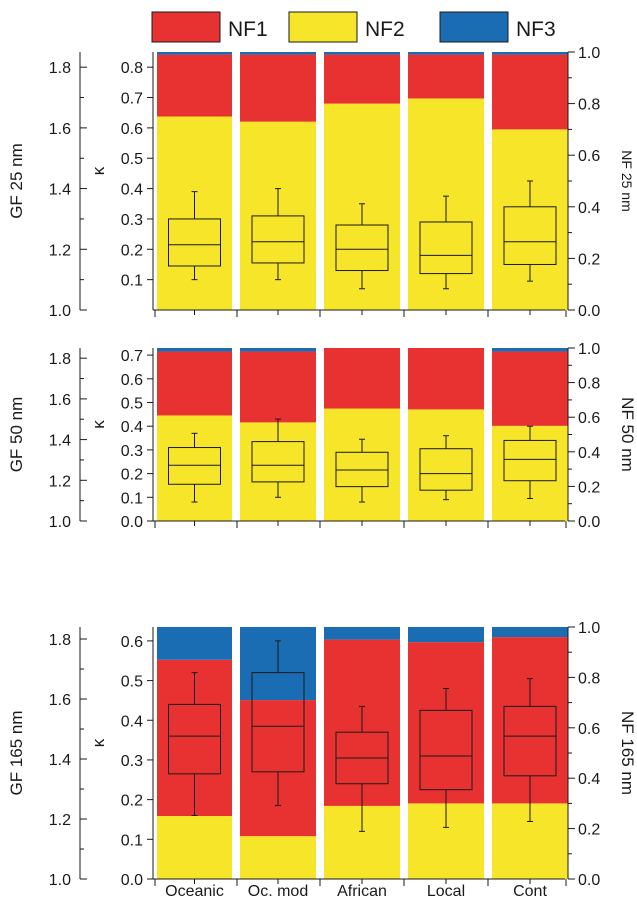 Image resolution: width=637 pixels, height=899 pixels. What do you see at coordinates (132, 68) in the screenshot?
I see `kappa-tick-label: 0.8` at bounding box center [132, 68].